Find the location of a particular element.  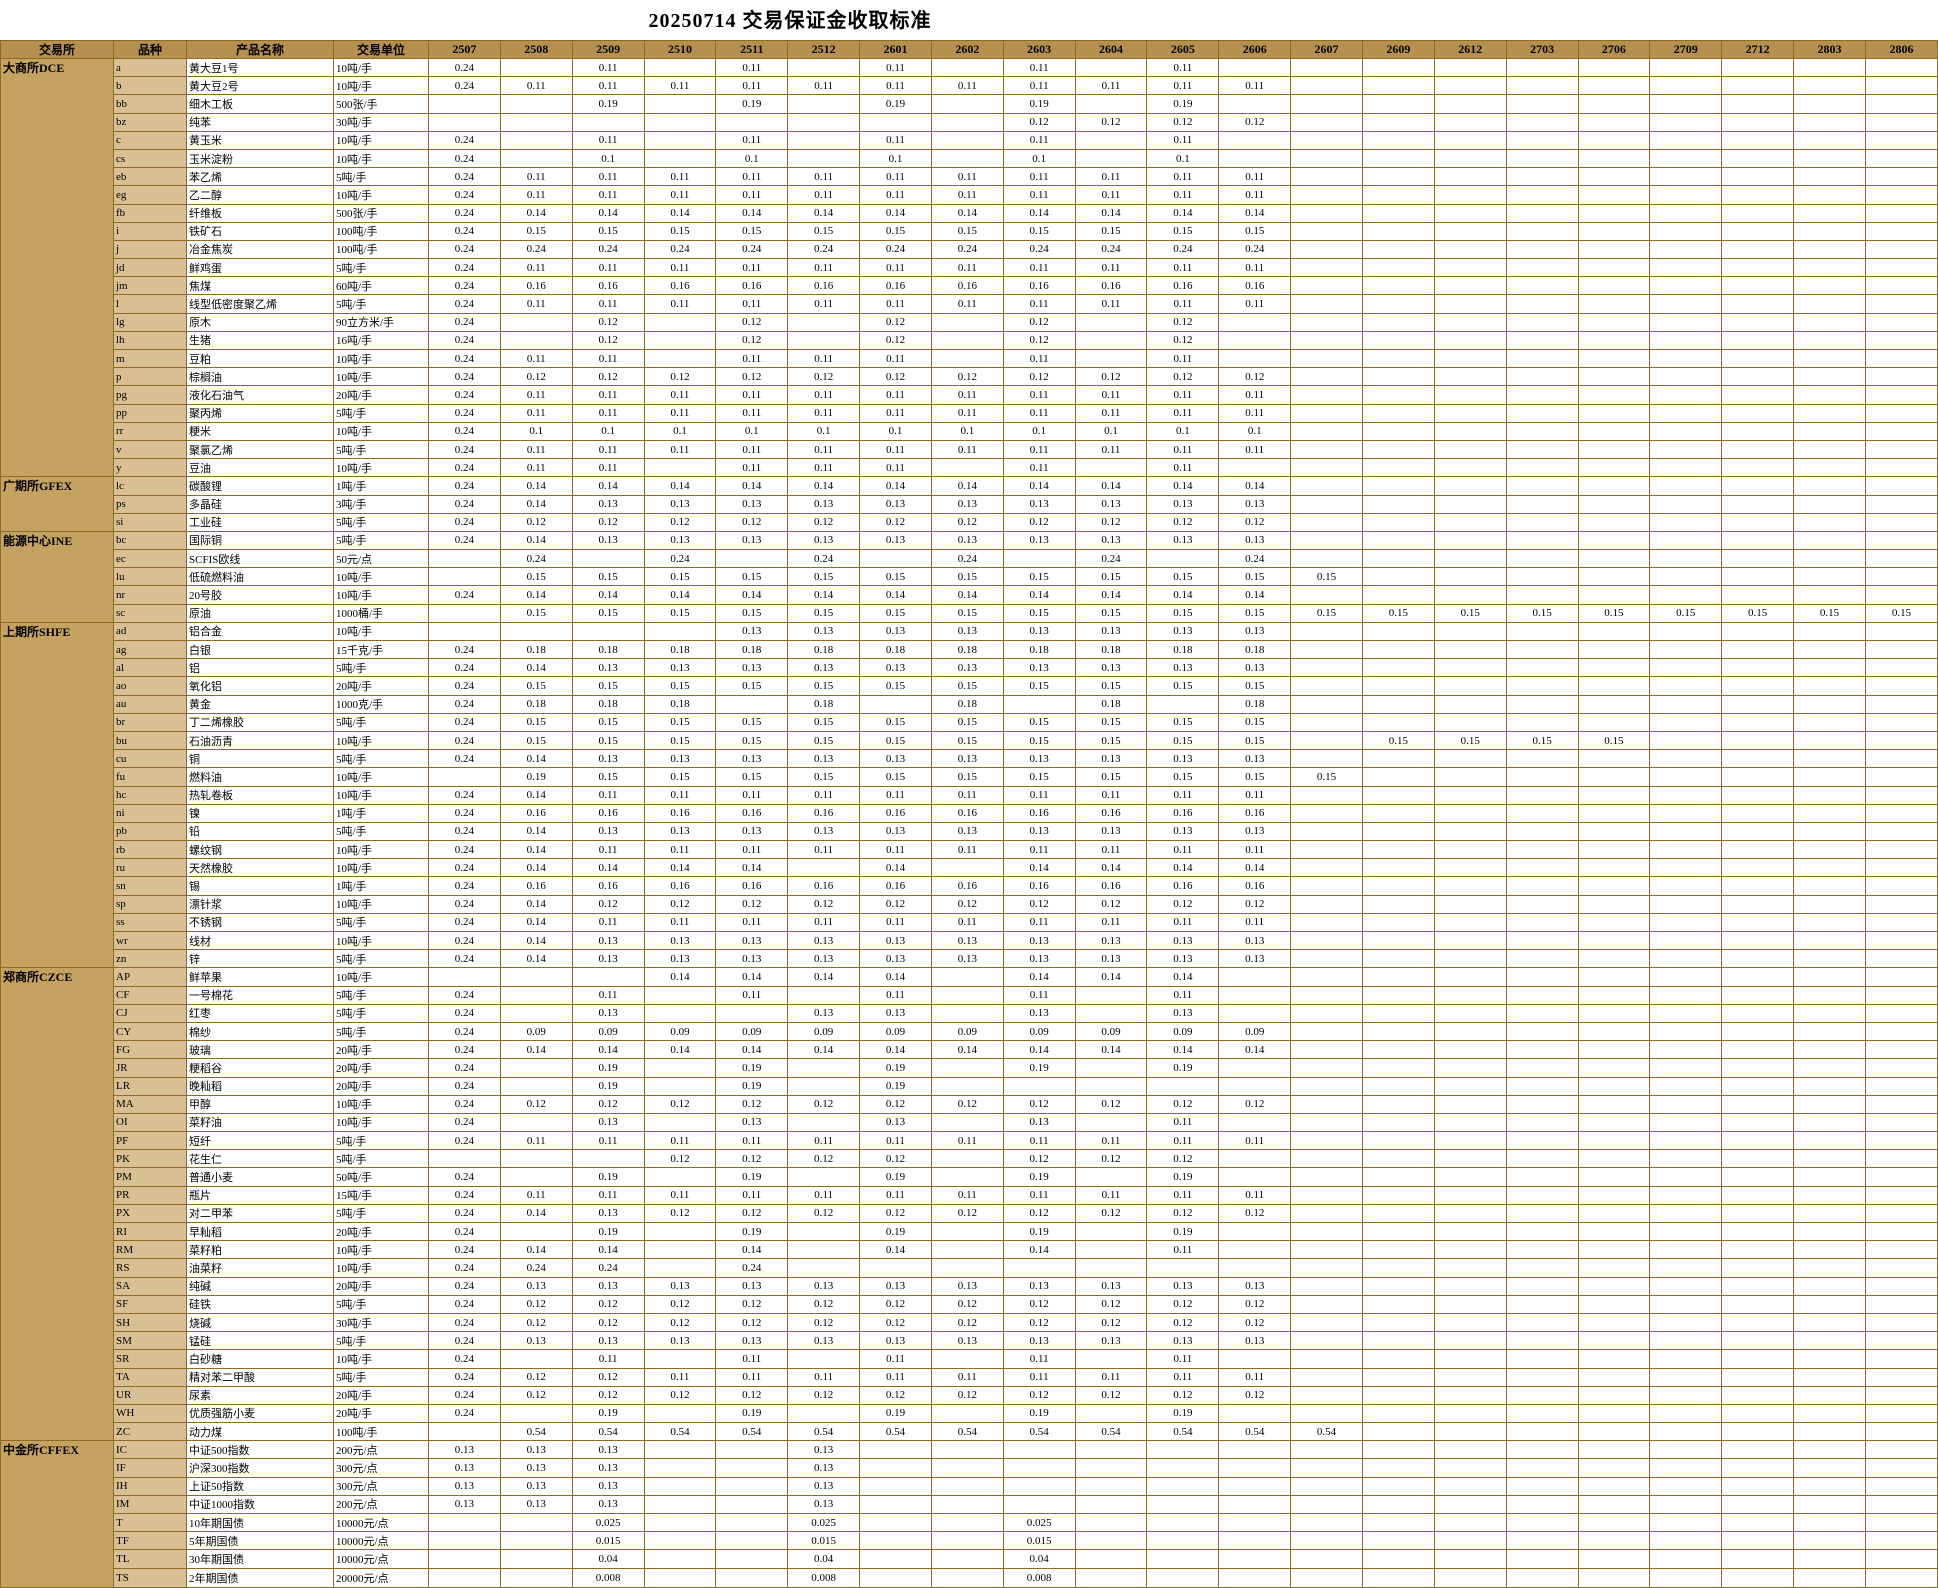

variety-code-cell: bz is located at coordinates (150, 122).